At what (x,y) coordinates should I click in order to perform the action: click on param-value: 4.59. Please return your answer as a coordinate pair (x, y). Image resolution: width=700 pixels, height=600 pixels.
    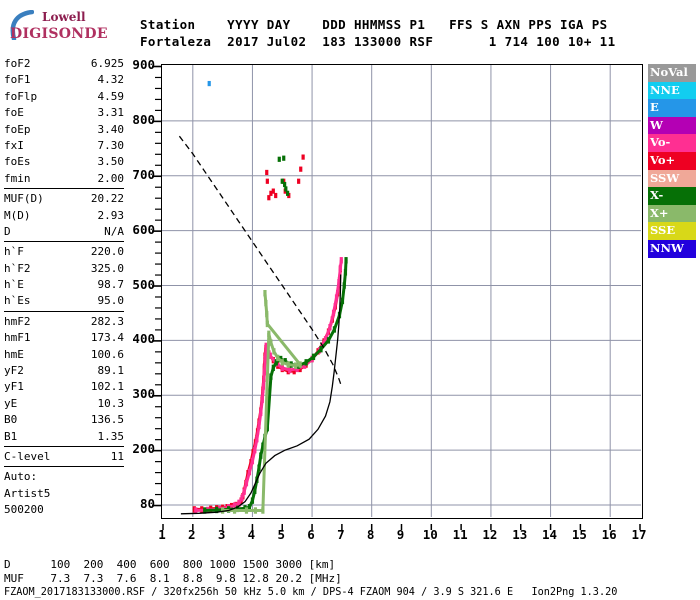
    Looking at the image, I should click on (111, 96).